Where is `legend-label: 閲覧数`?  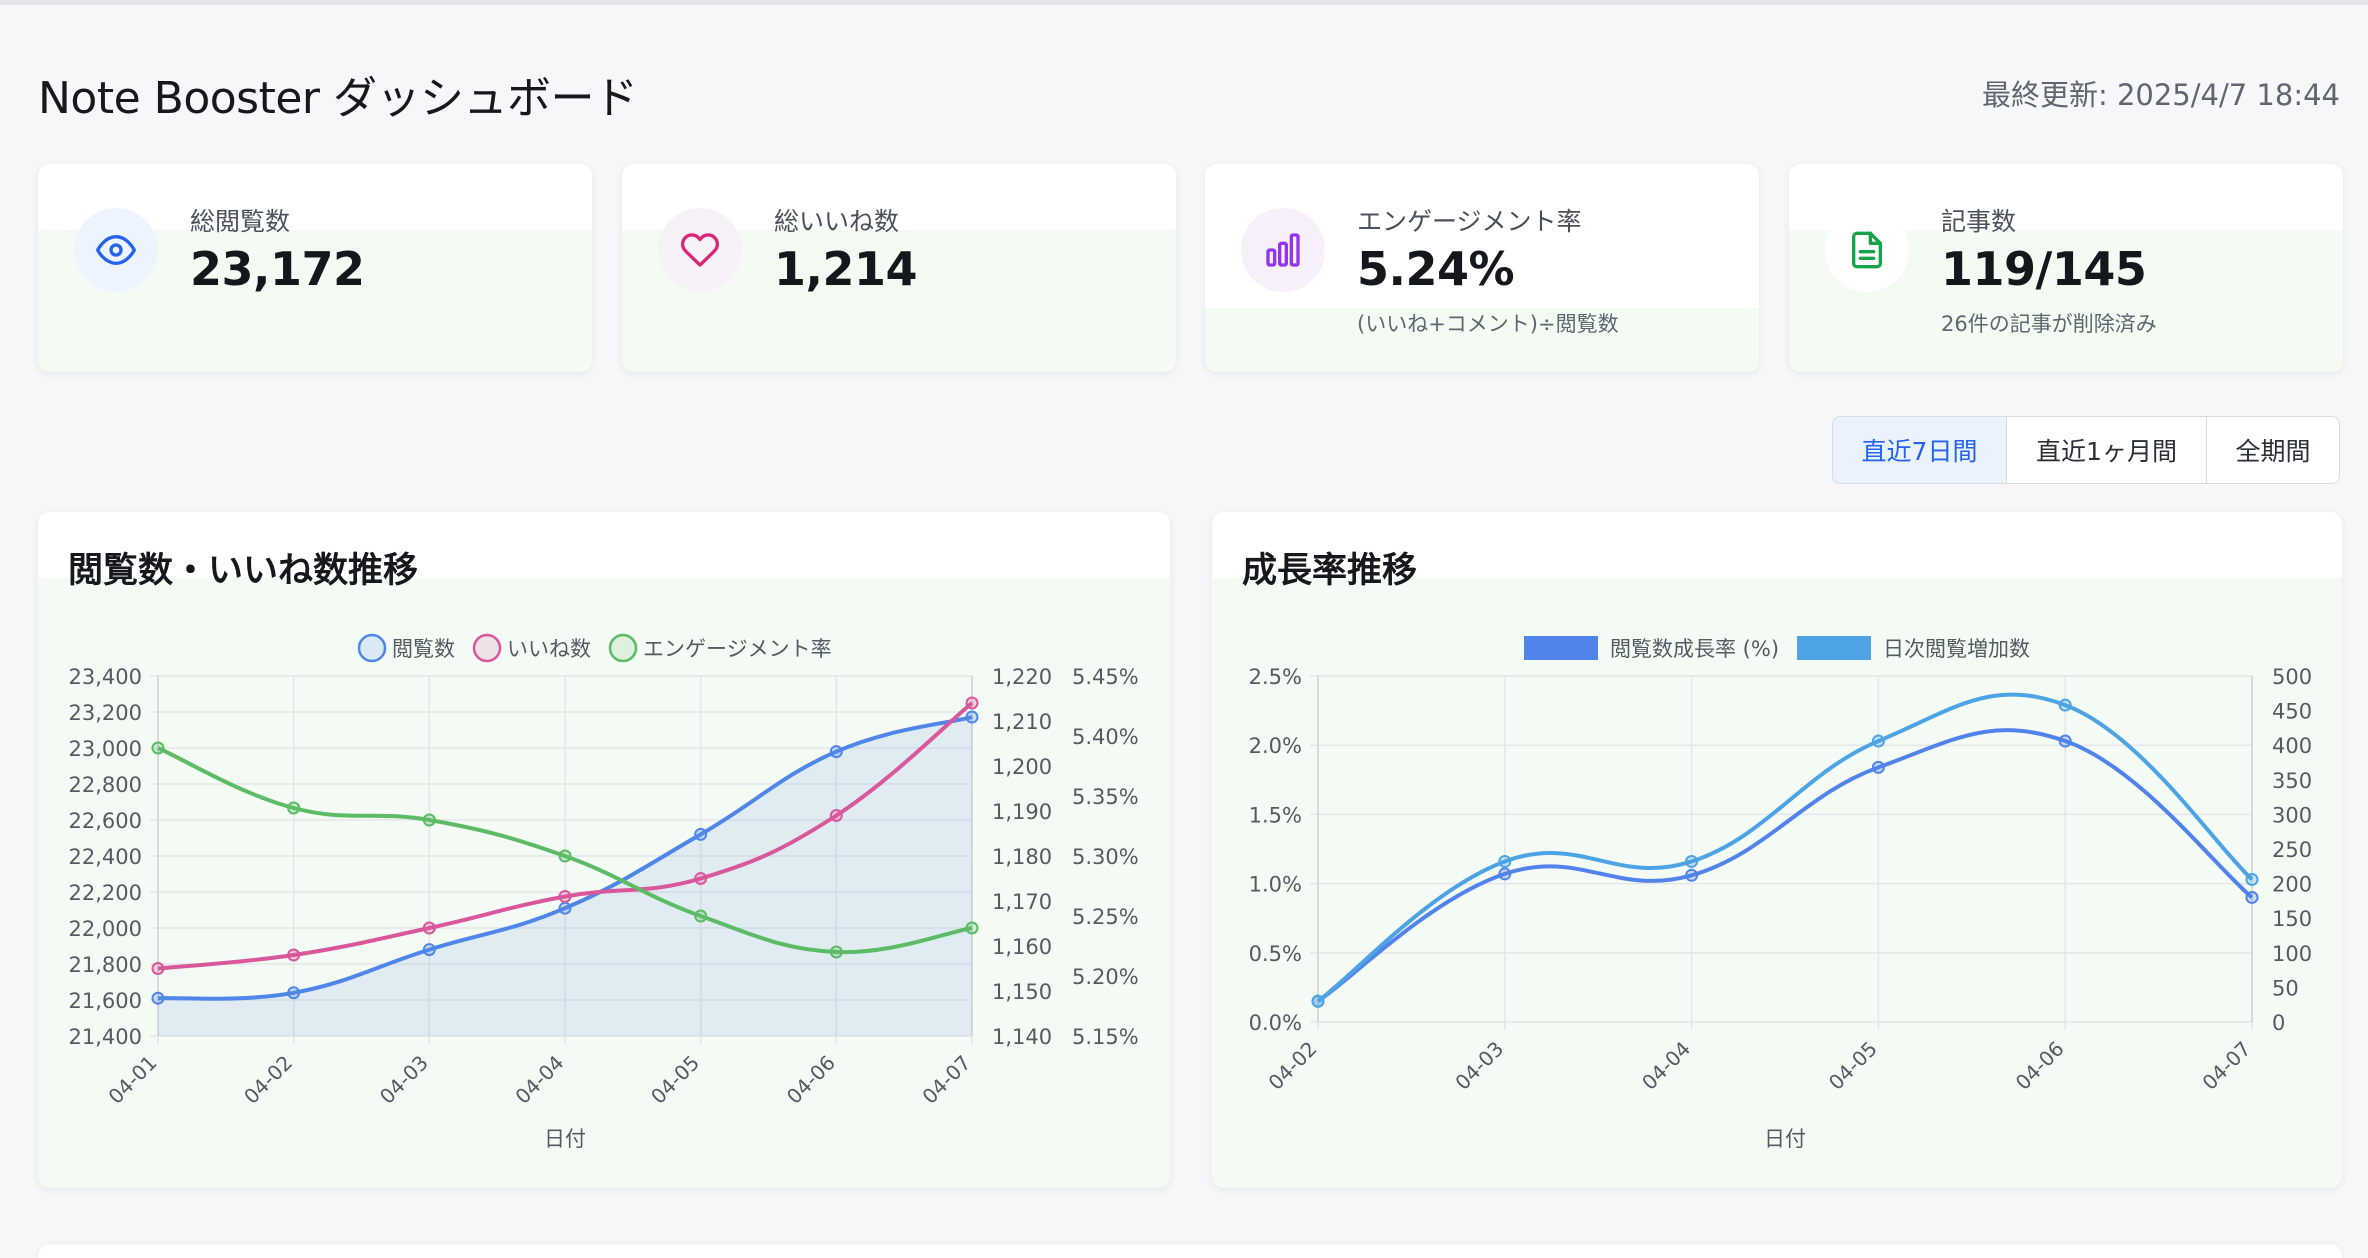
legend-label: 閲覧数 is located at coordinates (423, 649).